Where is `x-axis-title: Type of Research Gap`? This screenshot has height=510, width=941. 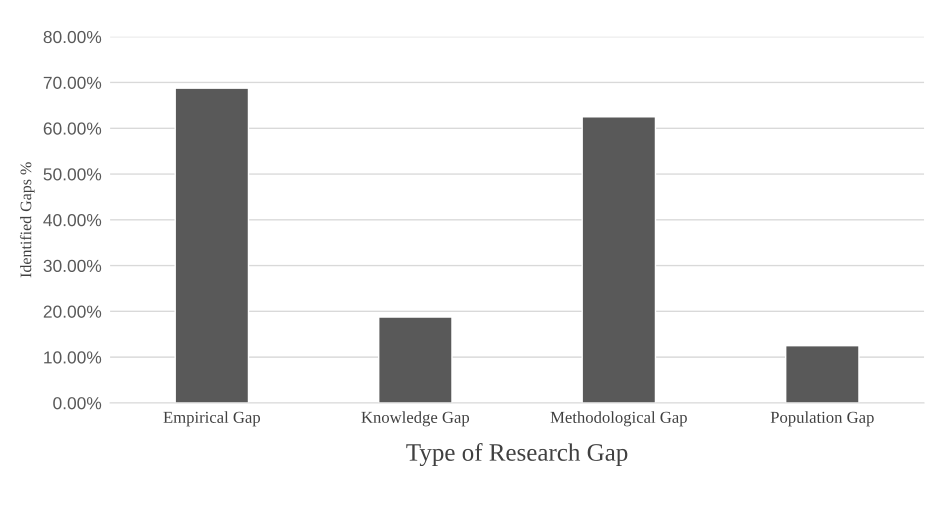
x-axis-title: Type of Research Gap is located at coordinates (517, 454).